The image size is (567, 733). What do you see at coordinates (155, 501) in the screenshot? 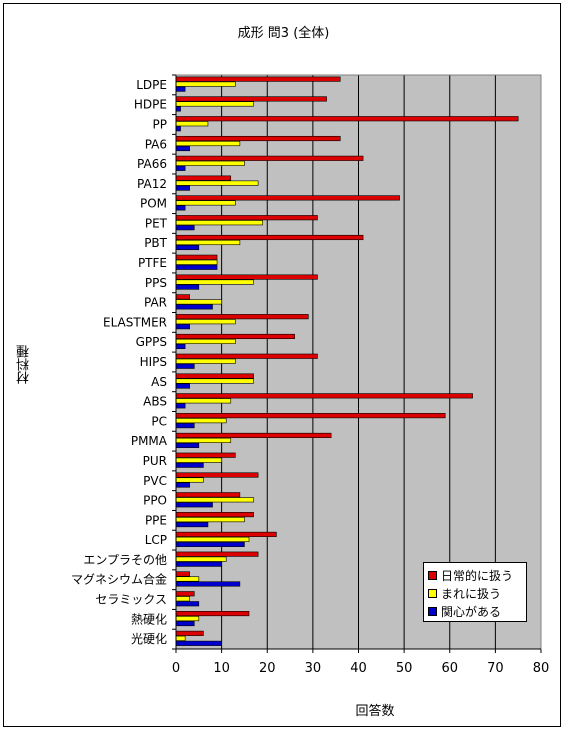
I see `y-tick-label: PPO` at bounding box center [155, 501].